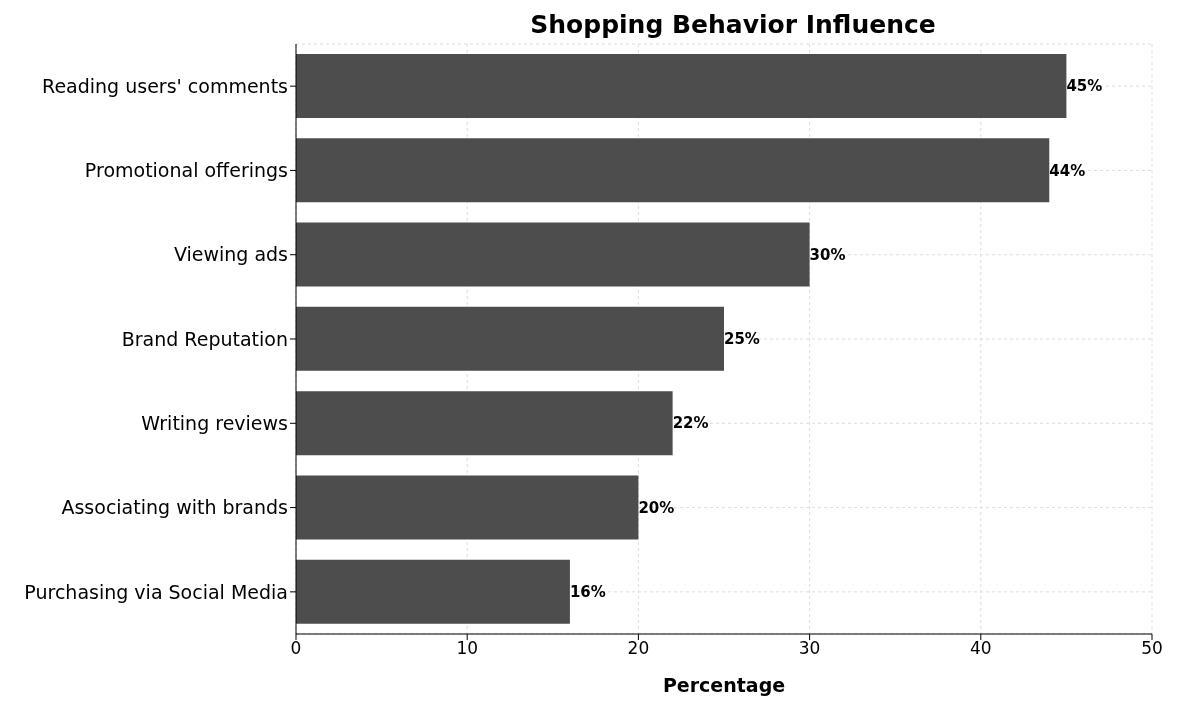  I want to click on y-tick-label: Reading users' comments, so click(165, 85).